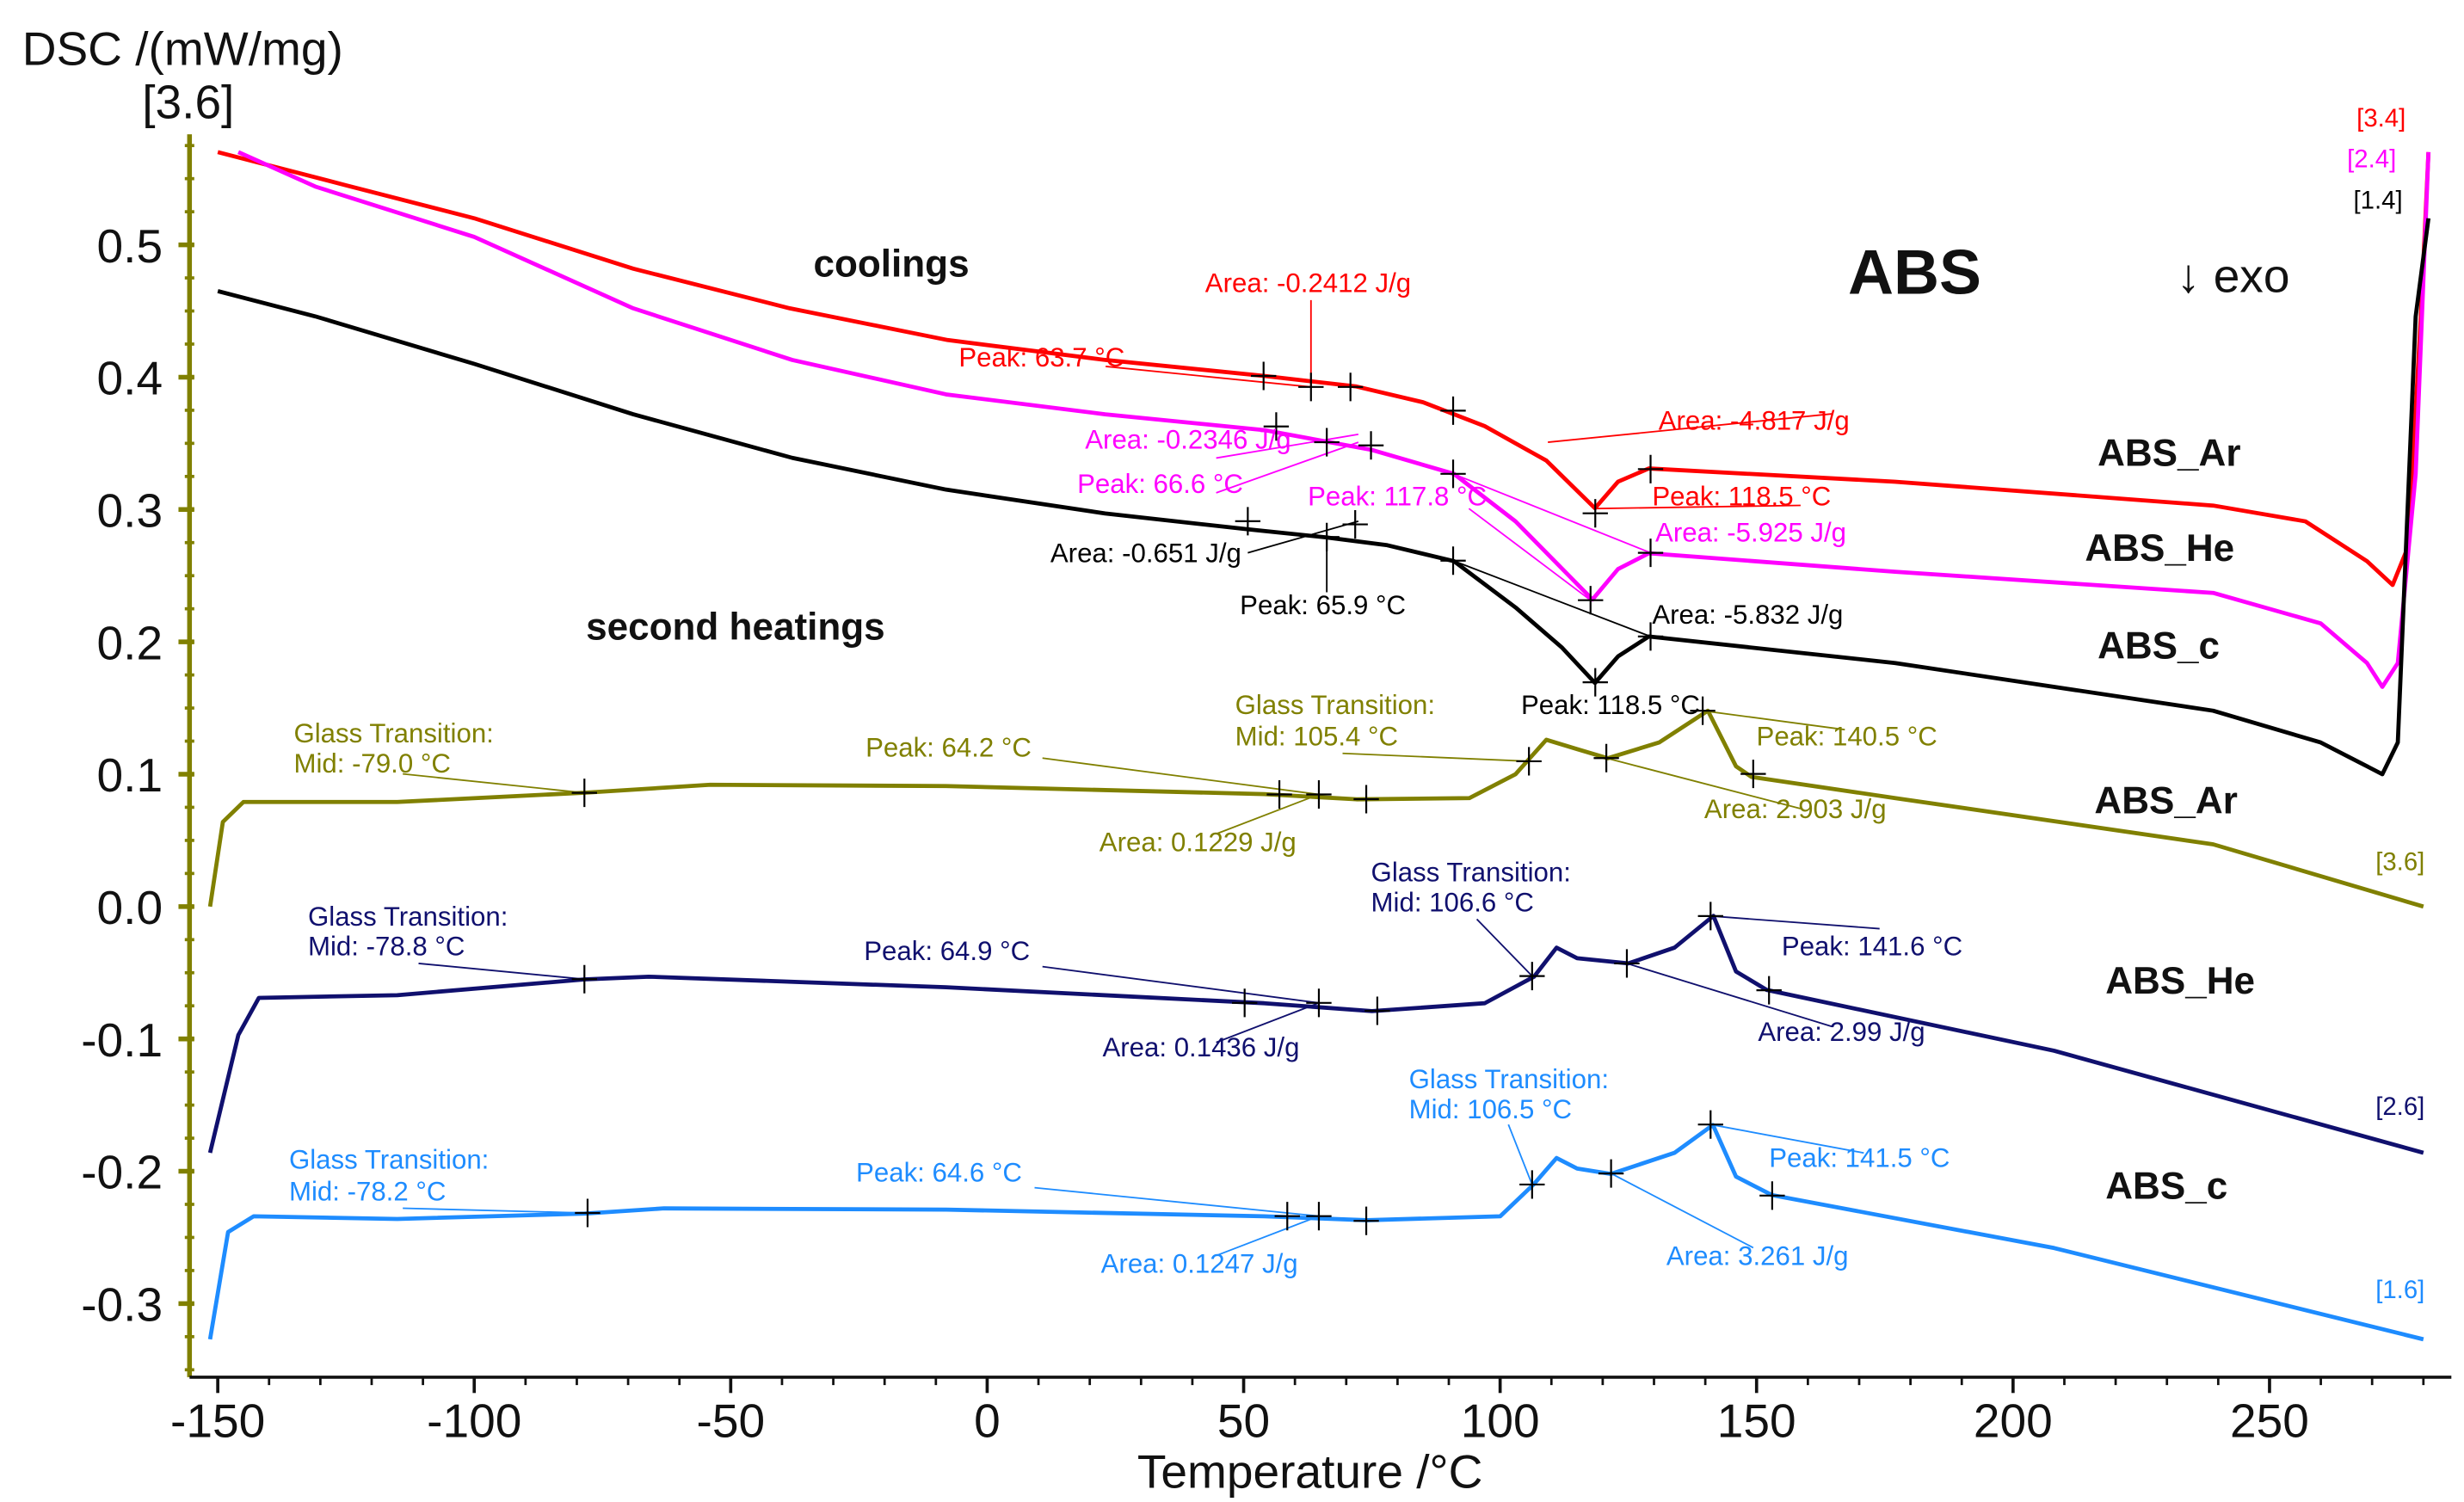 The image size is (2464, 1502). I want to click on x-tick-label: 100, so click(1501, 1421).